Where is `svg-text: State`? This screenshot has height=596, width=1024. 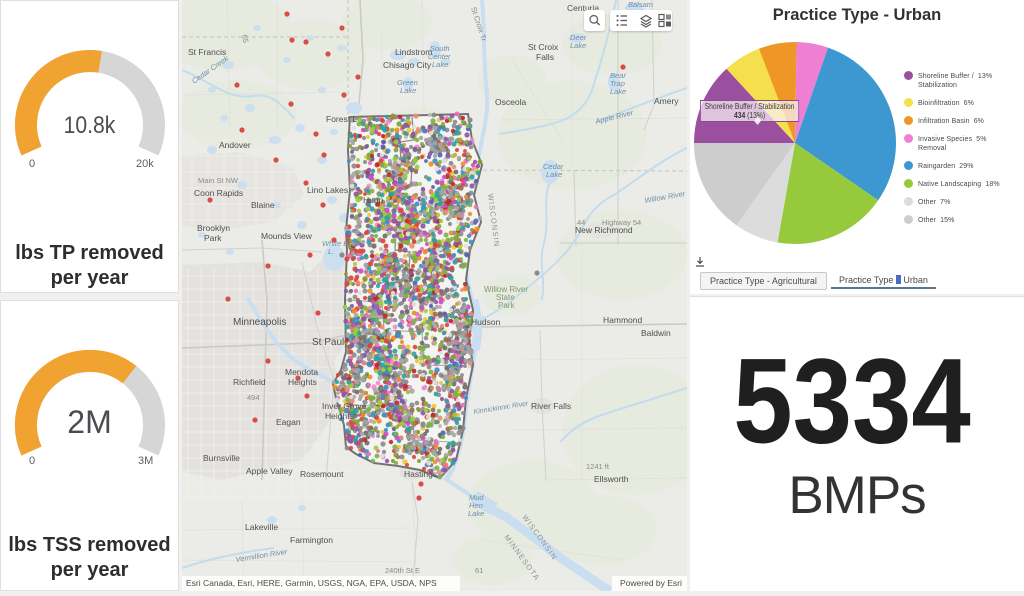
svg-text: State is located at coordinates (505, 297).